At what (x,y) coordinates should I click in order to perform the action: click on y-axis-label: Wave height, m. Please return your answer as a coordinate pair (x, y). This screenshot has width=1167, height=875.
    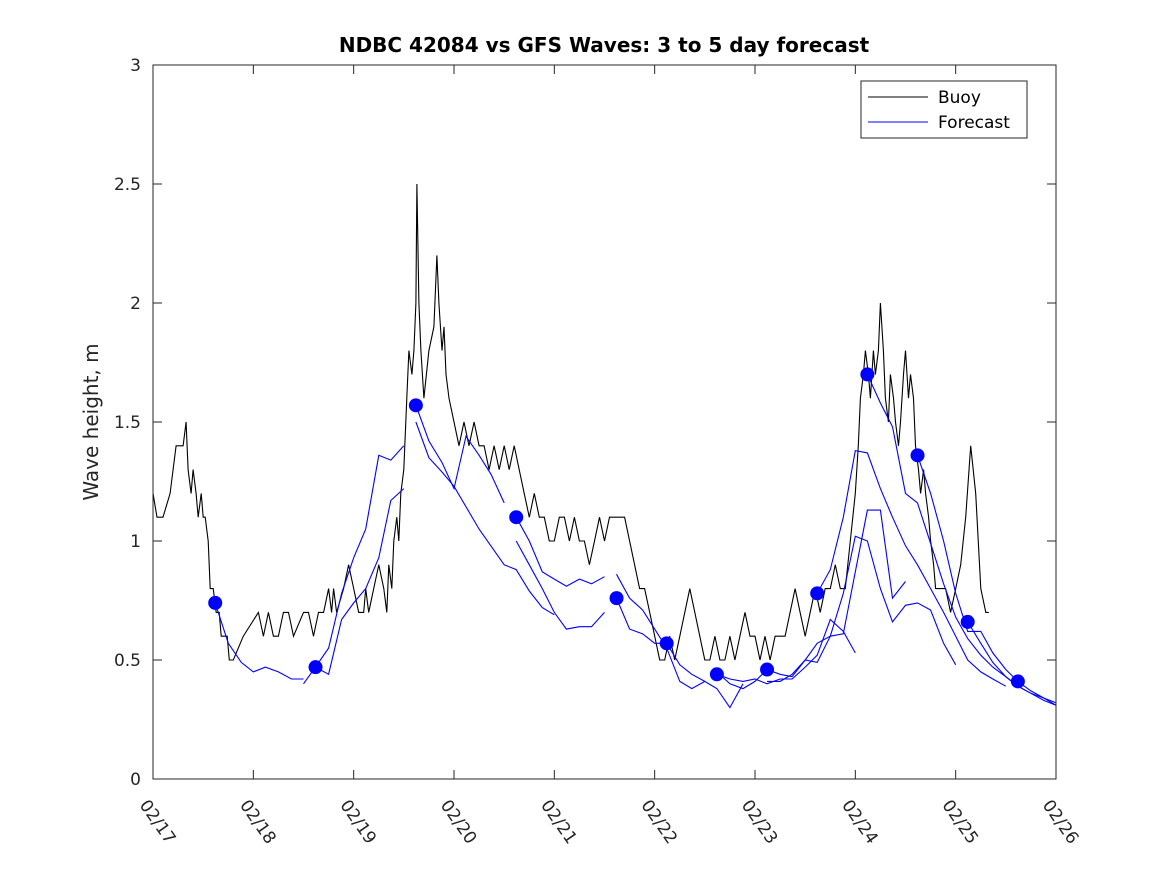
    Looking at the image, I should click on (91, 421).